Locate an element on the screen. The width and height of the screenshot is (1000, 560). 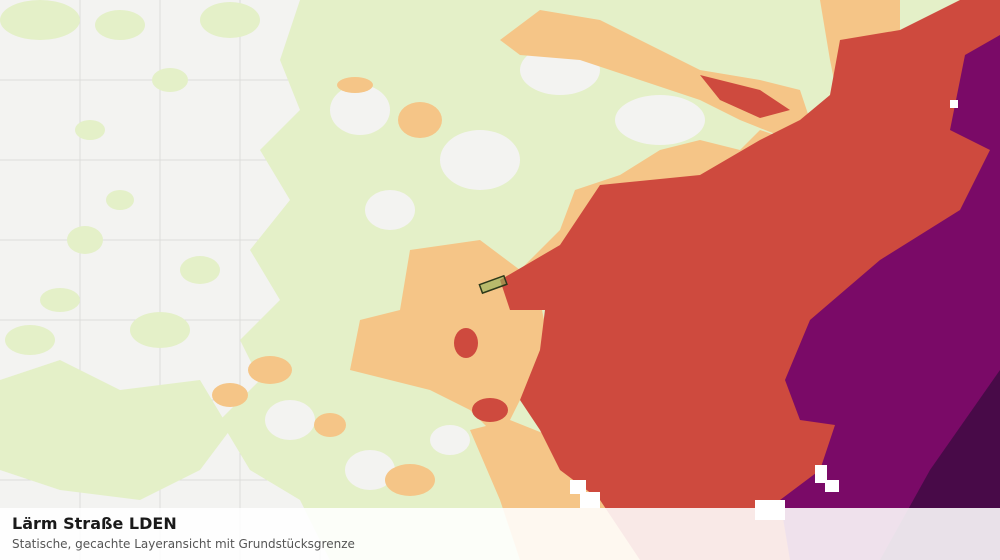
caption-background is located at coordinates (500, 534).